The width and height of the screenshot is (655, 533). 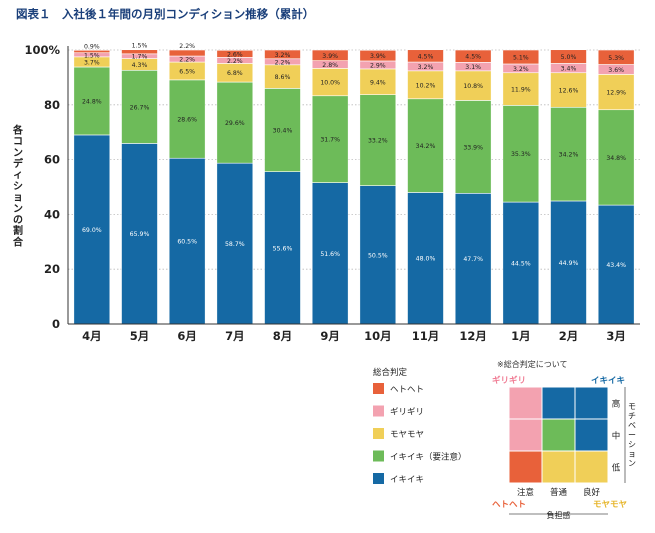 What do you see at coordinates (56, 324) in the screenshot?
I see `y-tick-label: 0` at bounding box center [56, 324].